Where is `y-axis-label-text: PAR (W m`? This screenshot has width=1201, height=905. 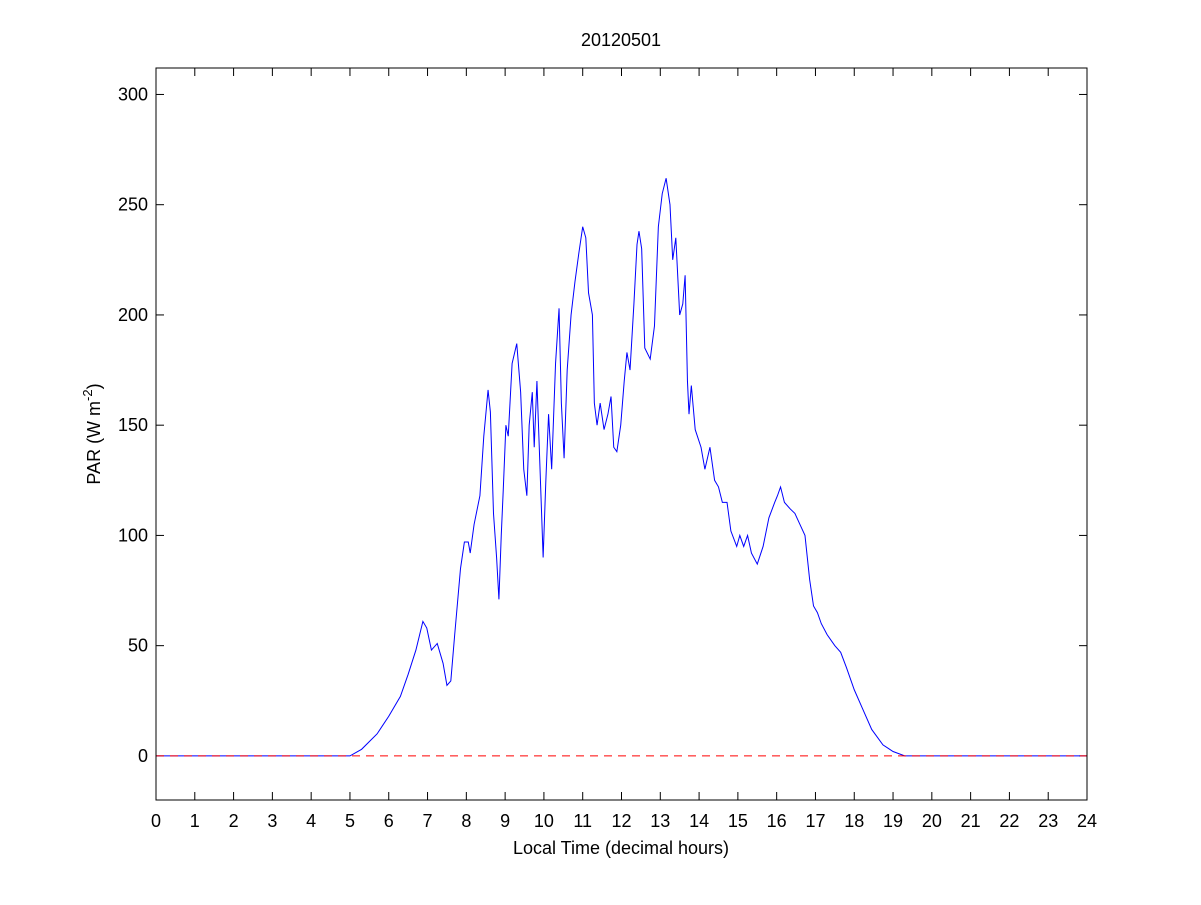 y-axis-label-text: PAR (W m is located at coordinates (94, 443).